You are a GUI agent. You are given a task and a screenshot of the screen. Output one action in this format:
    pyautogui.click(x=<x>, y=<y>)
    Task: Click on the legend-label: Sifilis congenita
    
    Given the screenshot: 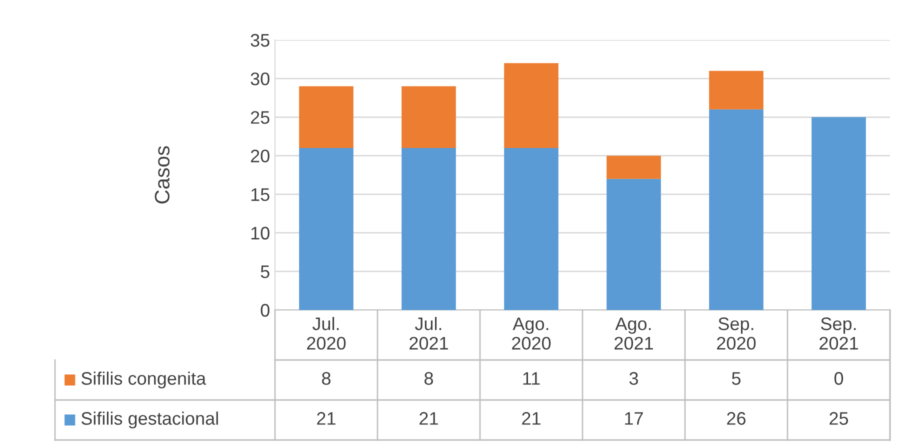 What is the action you would take?
    pyautogui.click(x=143, y=380)
    